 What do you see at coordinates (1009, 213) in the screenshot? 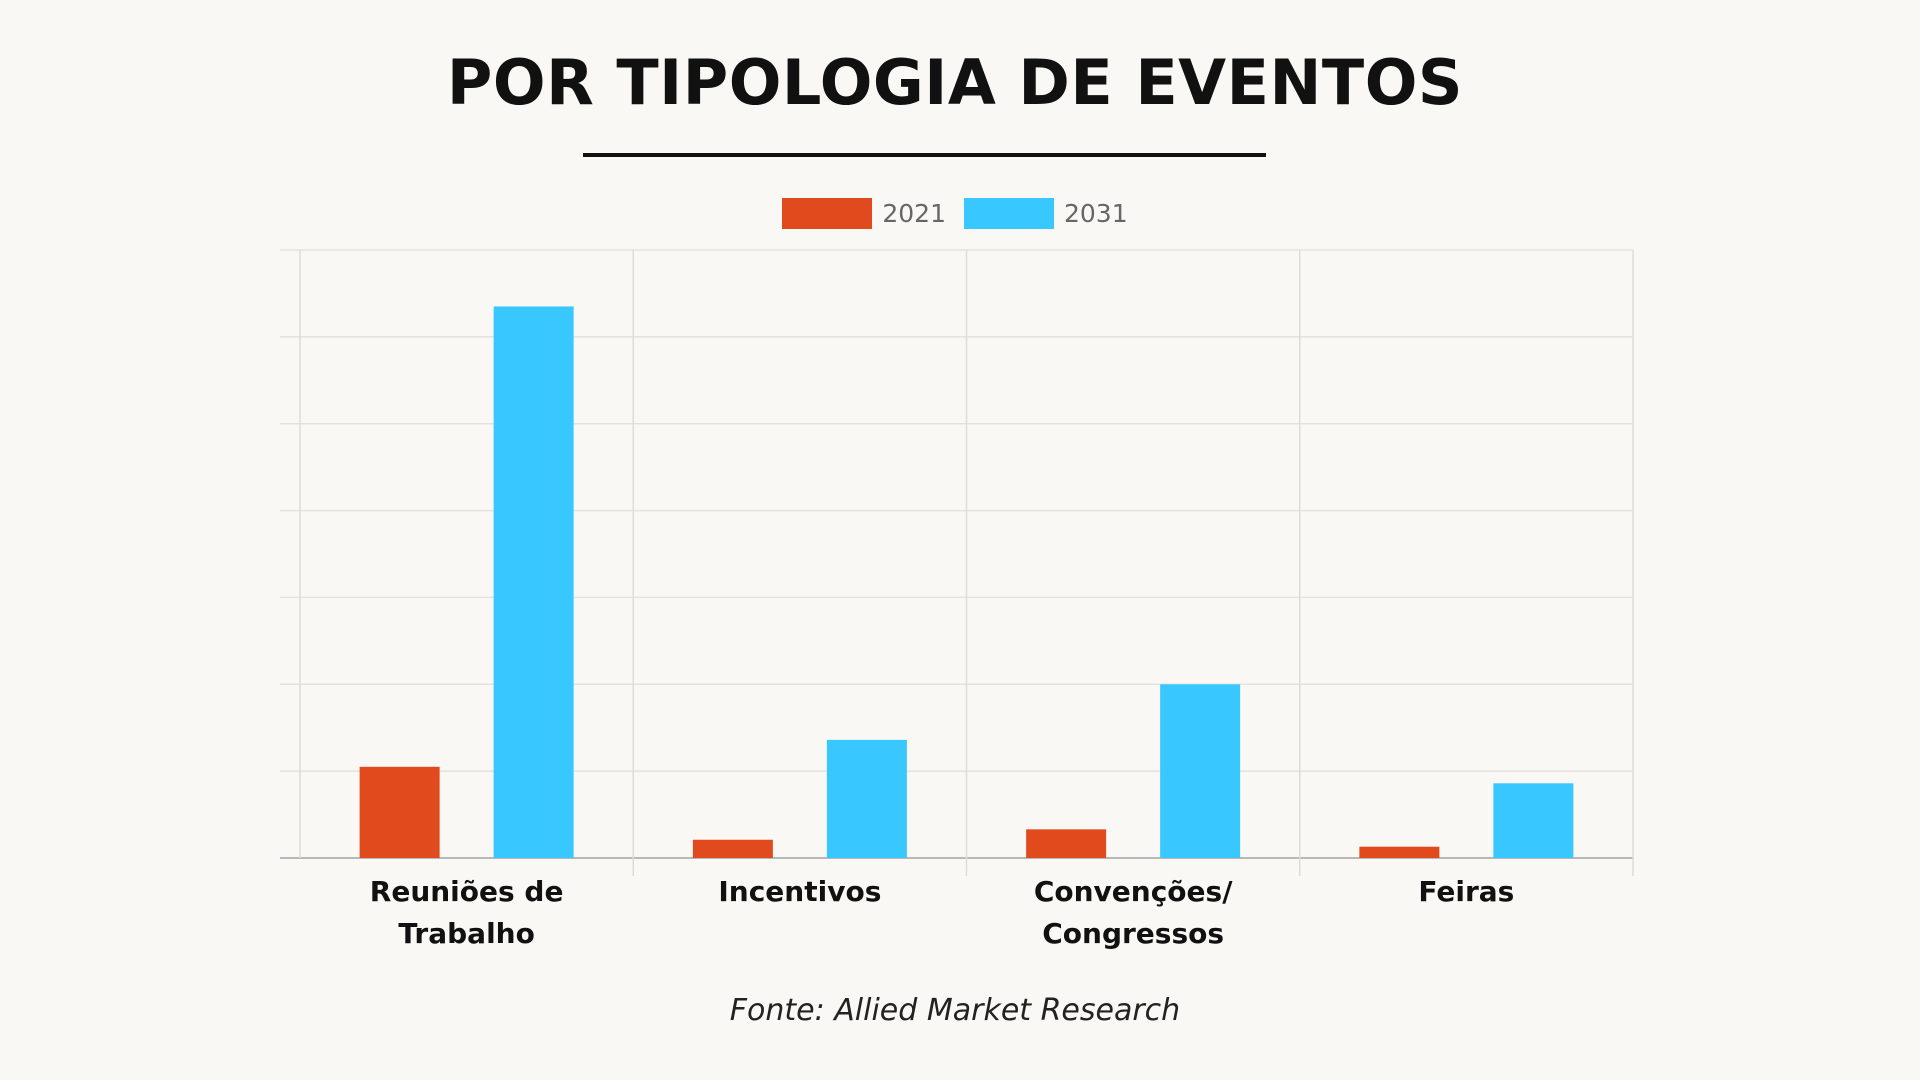
I see `legend-swatch-2031` at bounding box center [1009, 213].